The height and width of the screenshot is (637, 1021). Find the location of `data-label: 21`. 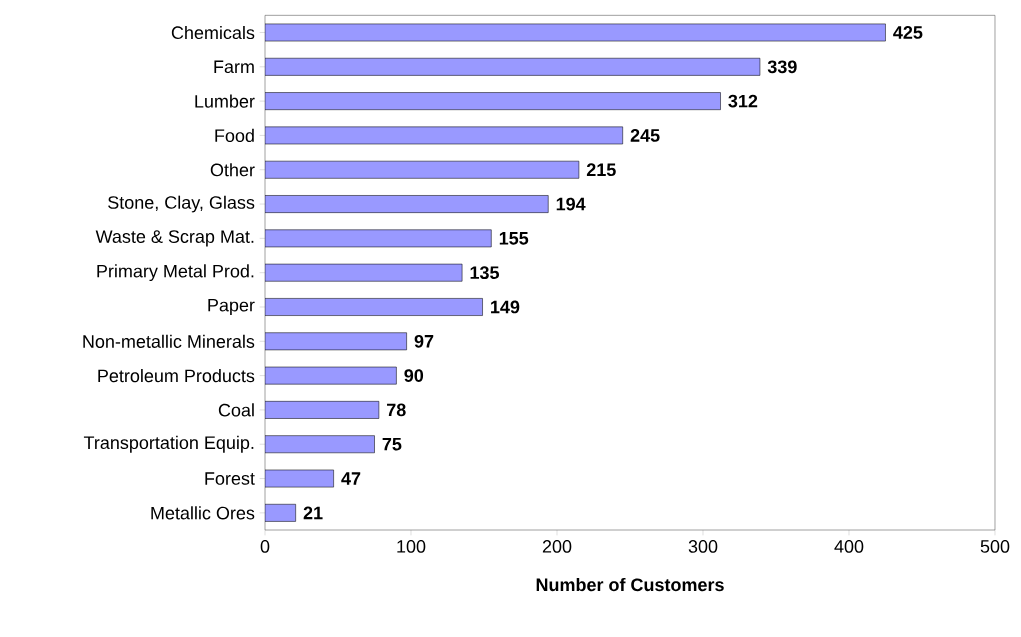

data-label: 21 is located at coordinates (313, 513).